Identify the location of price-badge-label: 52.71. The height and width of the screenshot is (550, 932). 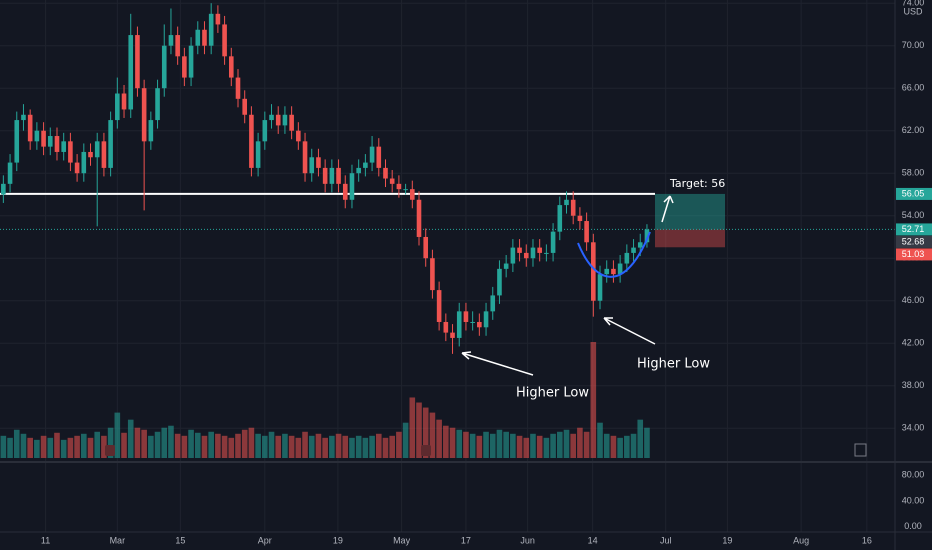
(913, 229).